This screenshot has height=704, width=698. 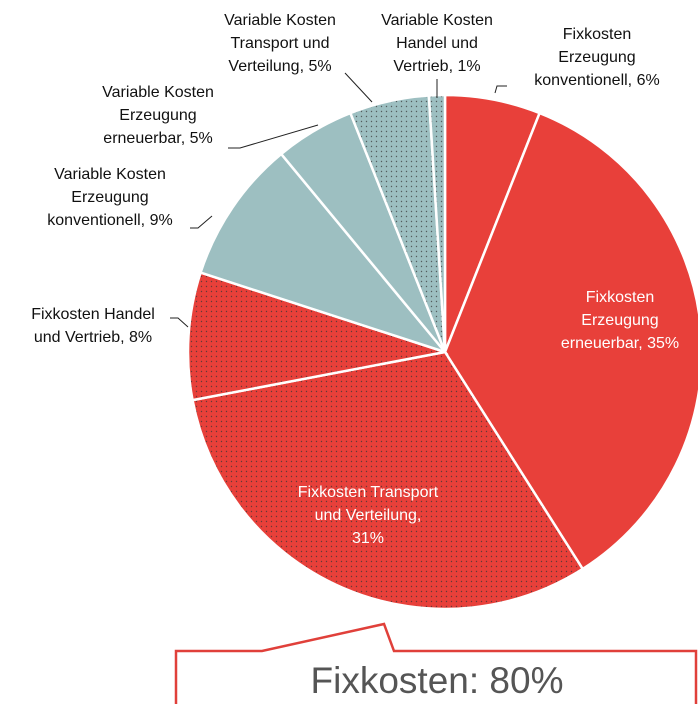 I want to click on slice-label: Fixkosten Transport, so click(x=368, y=492).